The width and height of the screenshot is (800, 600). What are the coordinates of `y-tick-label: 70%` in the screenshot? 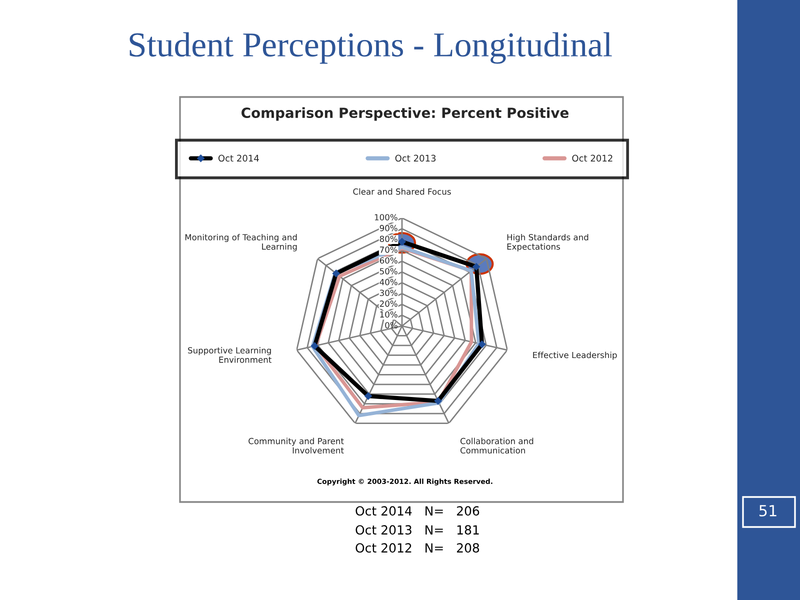 It's located at (389, 249).